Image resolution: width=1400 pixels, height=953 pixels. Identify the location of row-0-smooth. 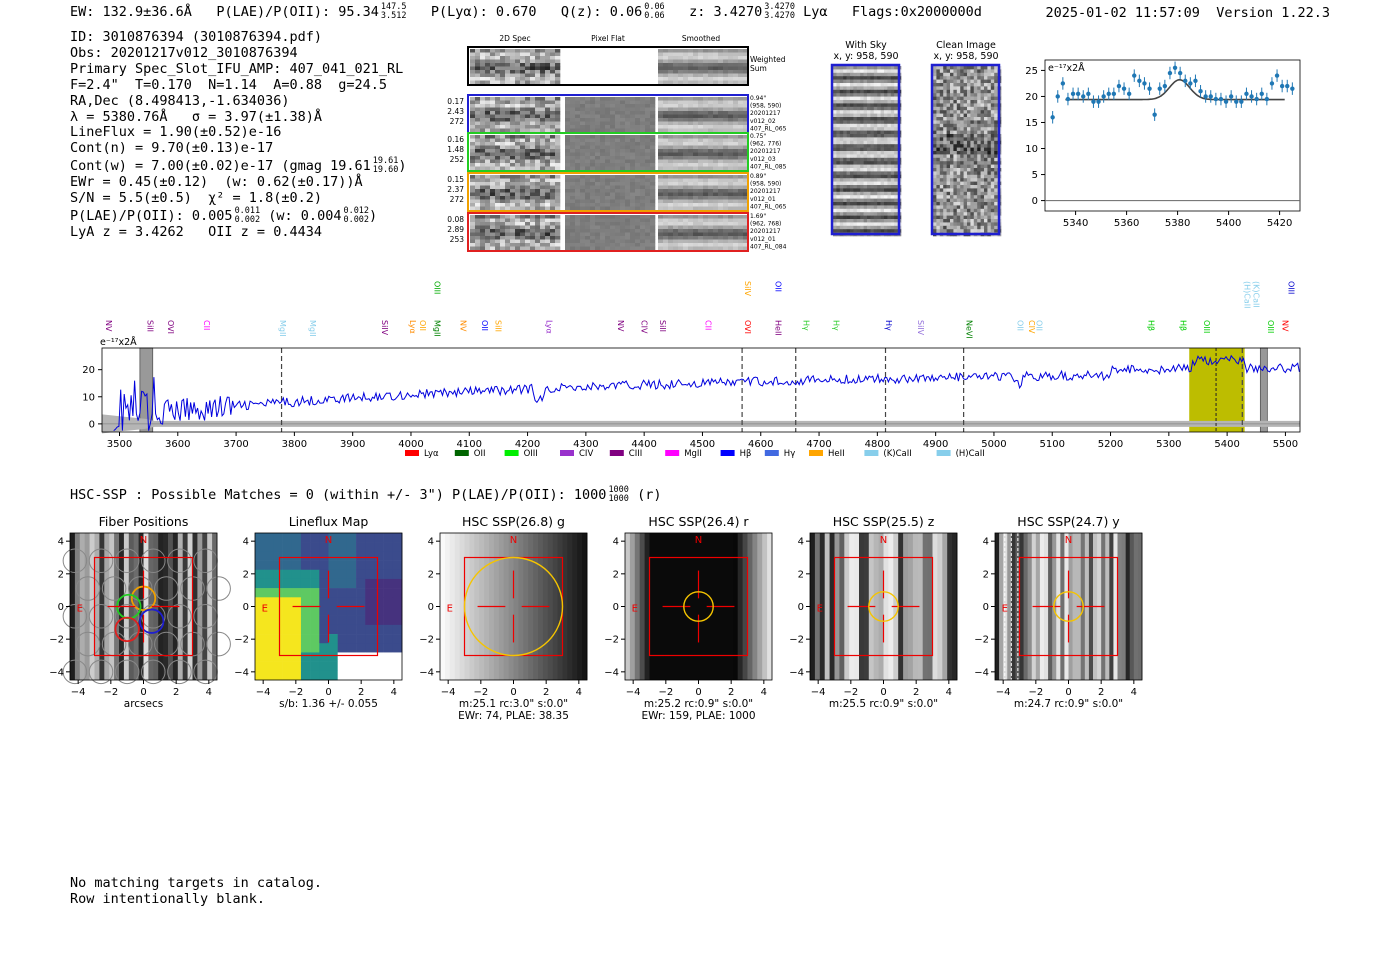
(703, 115).